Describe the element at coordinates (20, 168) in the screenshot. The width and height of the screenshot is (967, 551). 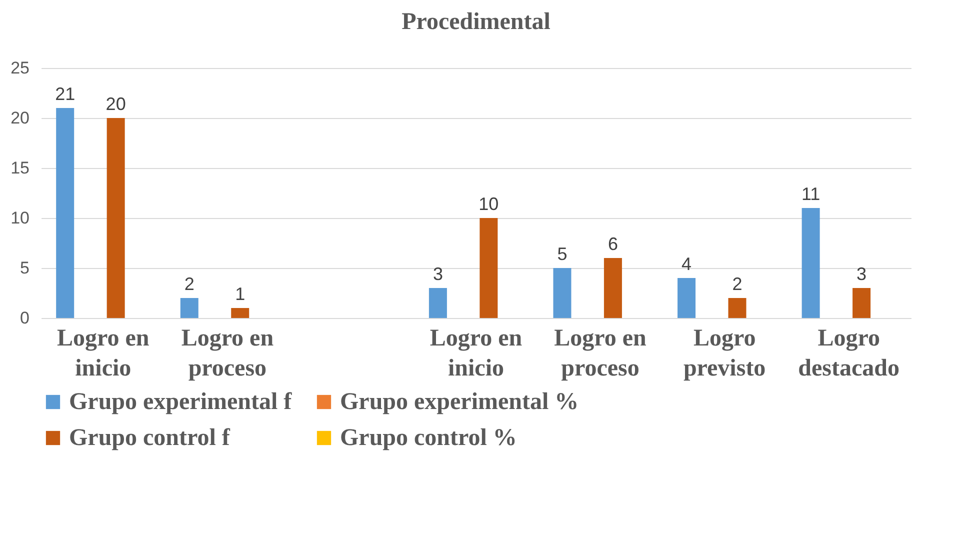
I see `y-tick-label: 15` at that location.